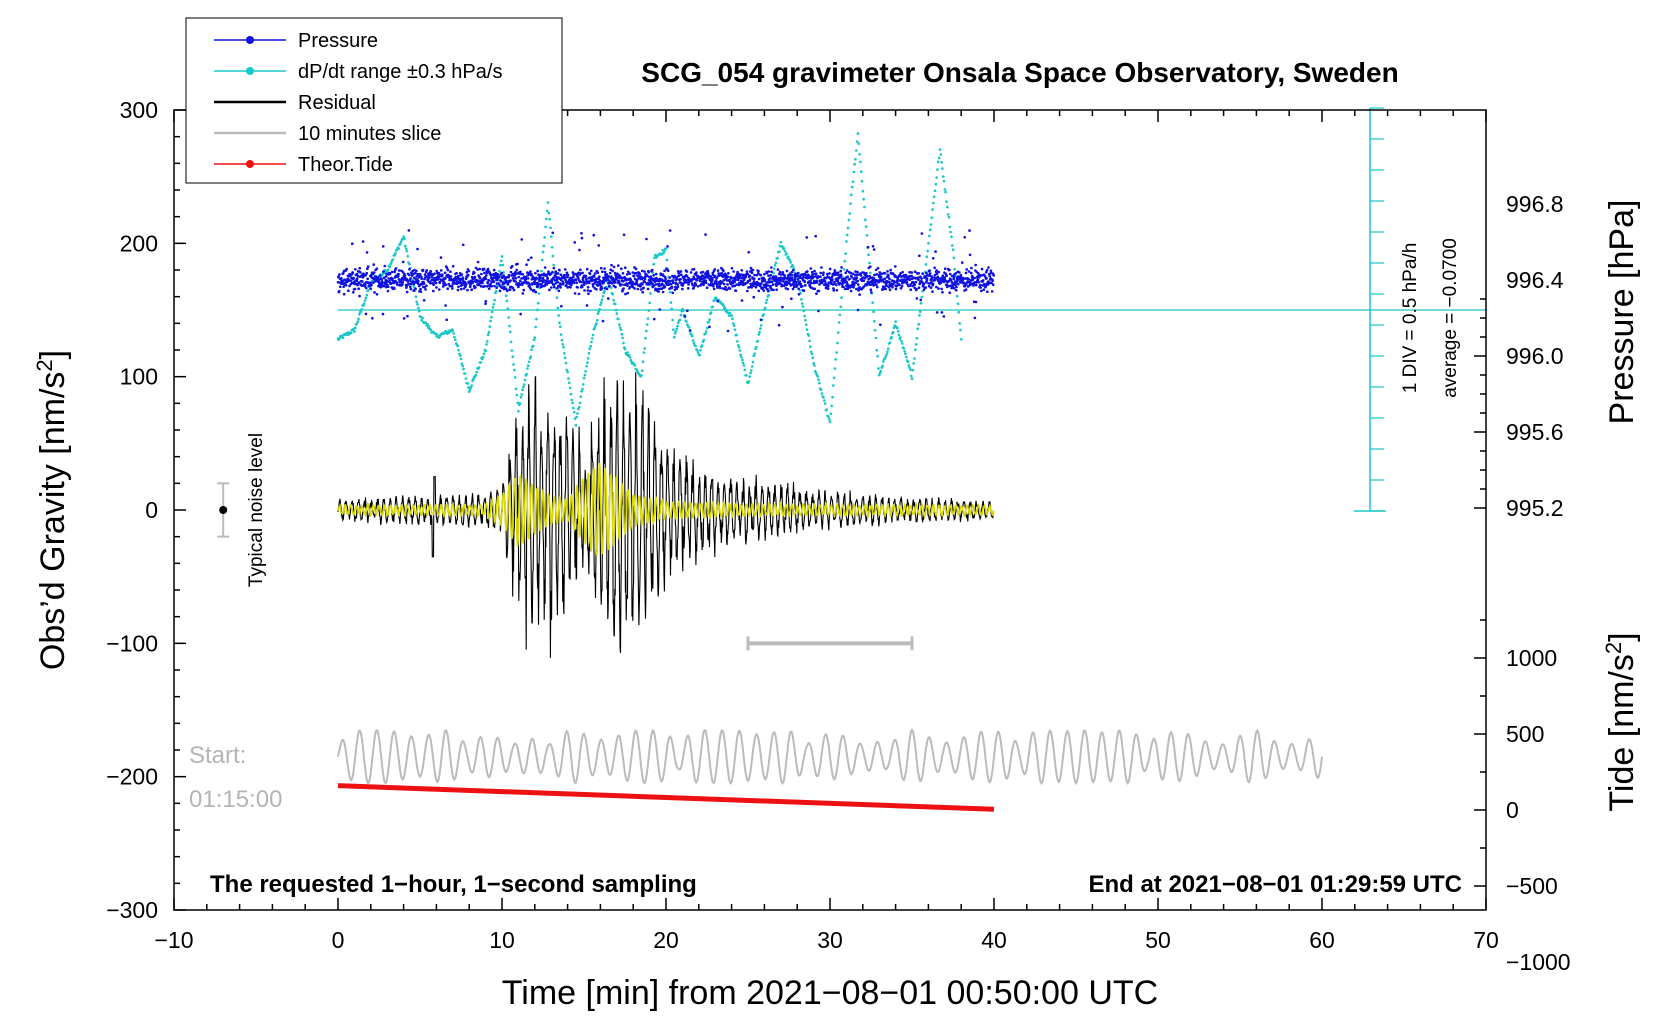 The width and height of the screenshot is (1676, 1020). Describe the element at coordinates (250, 40) in the screenshot. I see `legend-marker-pressure` at that location.